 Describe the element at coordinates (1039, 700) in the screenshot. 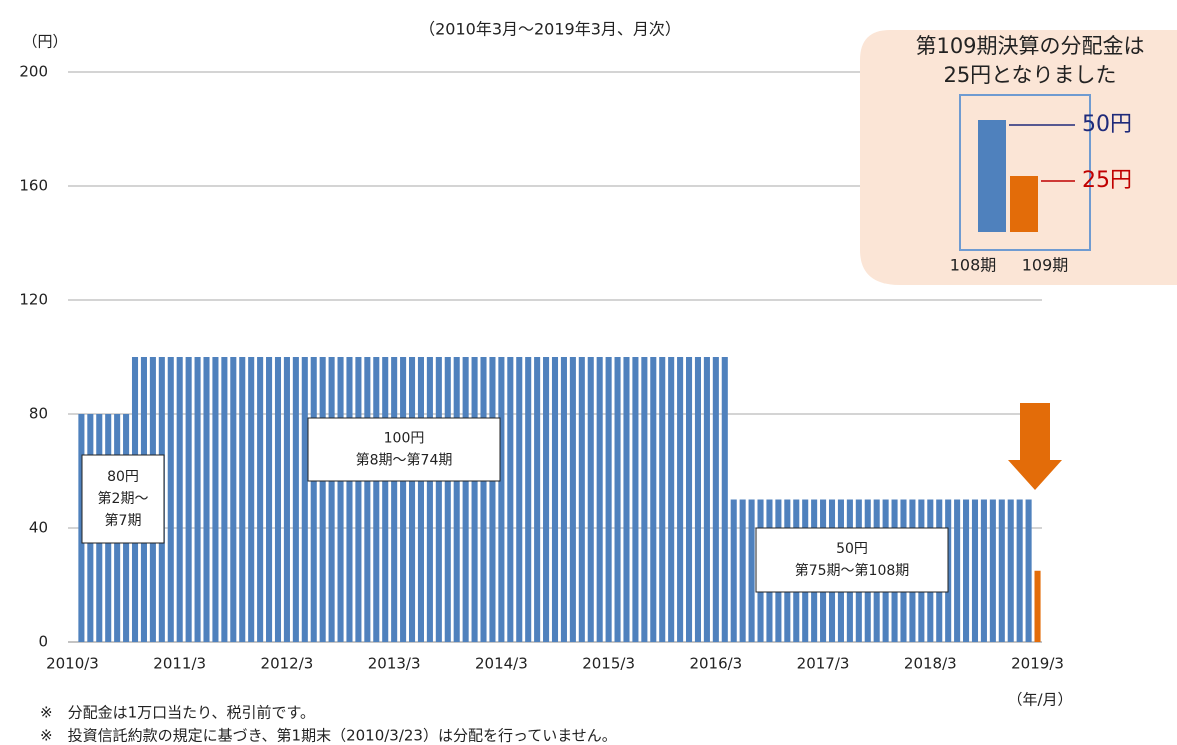

I see `x-axis-label: （年/月）` at that location.